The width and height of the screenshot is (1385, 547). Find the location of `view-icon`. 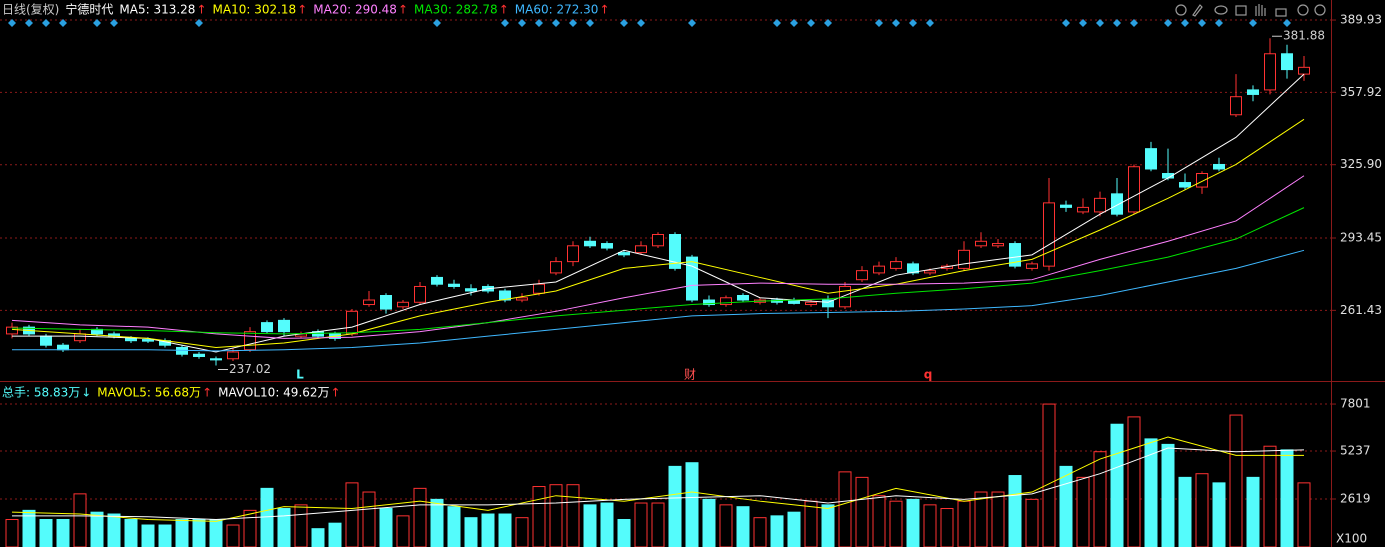

view-icon is located at coordinates (1221, 10).